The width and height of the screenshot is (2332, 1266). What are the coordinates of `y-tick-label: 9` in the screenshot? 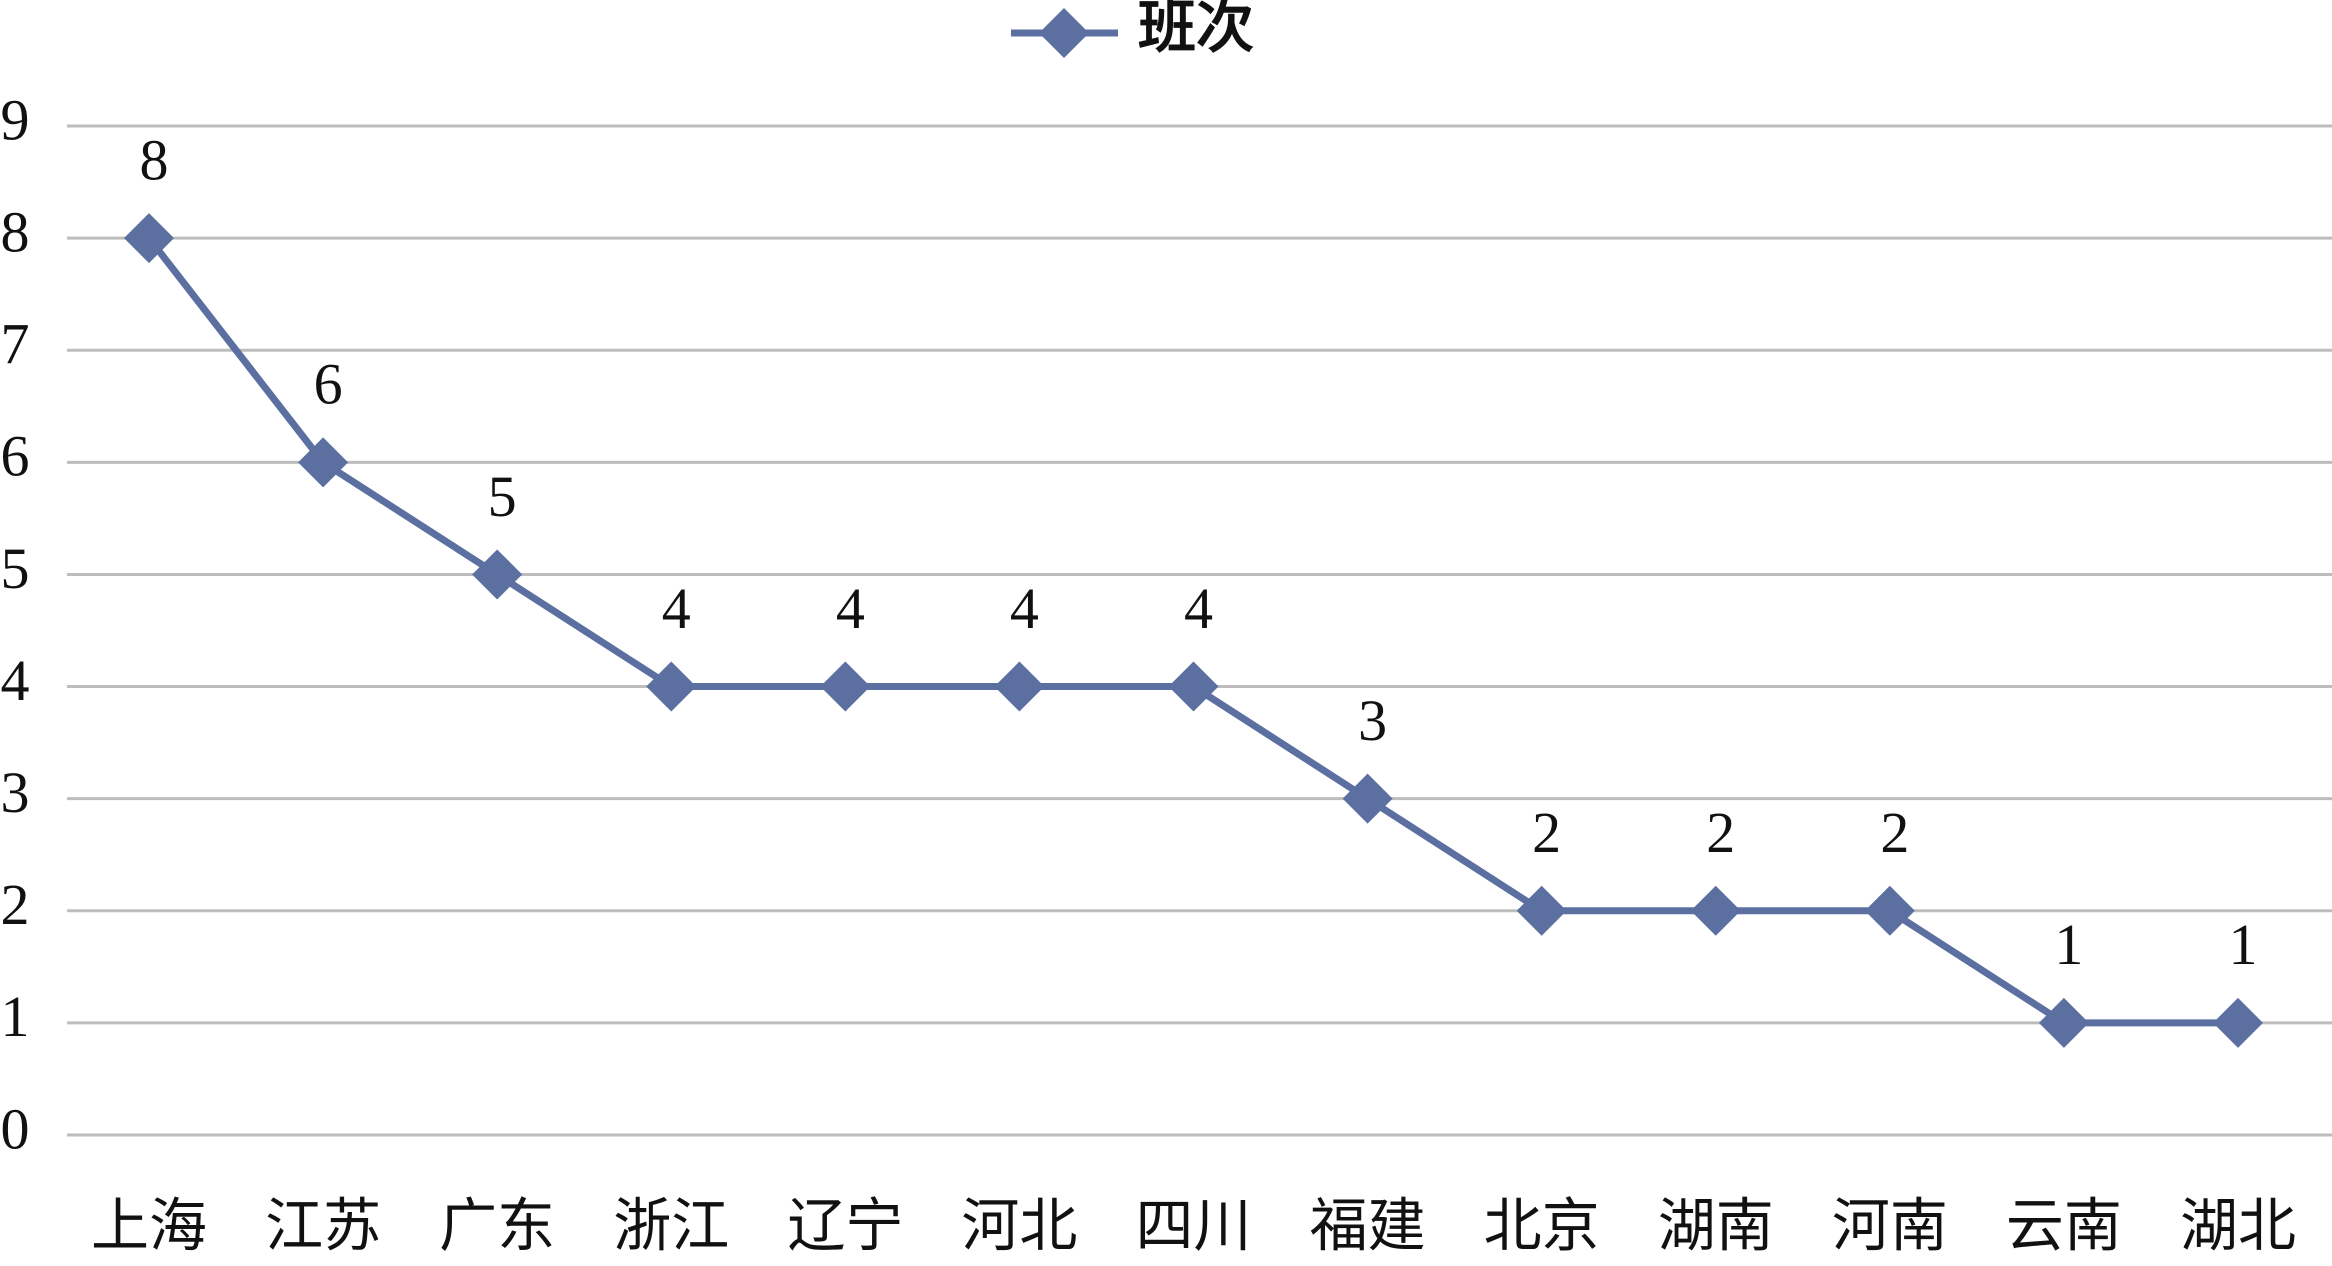 It's located at (15, 119).